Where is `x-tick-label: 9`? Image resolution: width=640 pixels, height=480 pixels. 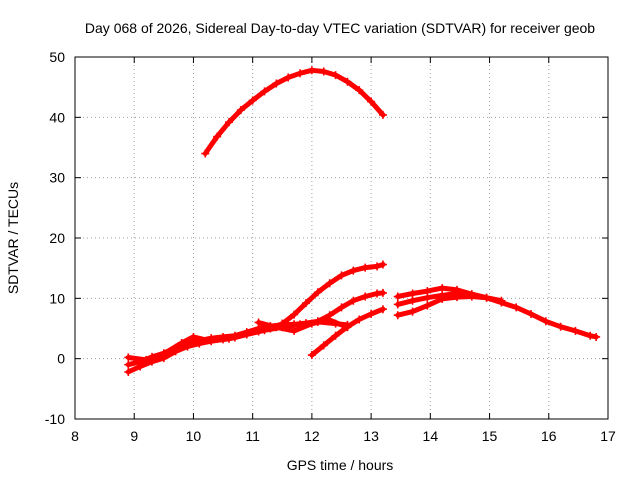
x-tick-label: 9 is located at coordinates (134, 436).